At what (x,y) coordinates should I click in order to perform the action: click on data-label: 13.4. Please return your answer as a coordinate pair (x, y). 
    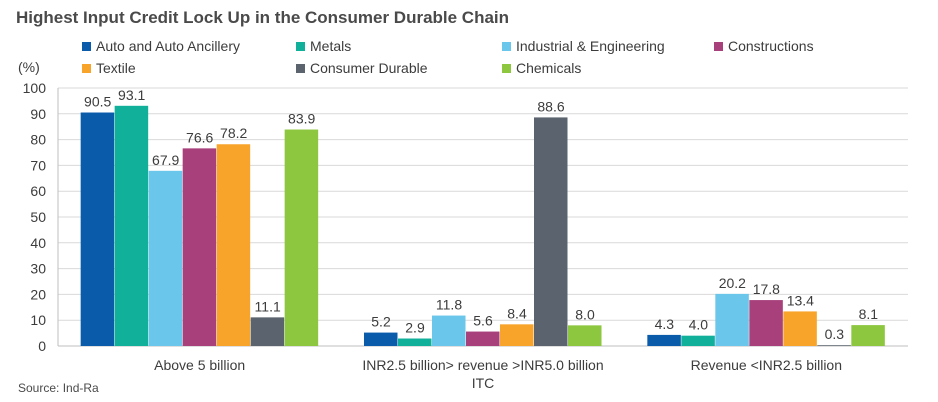
    Looking at the image, I should click on (800, 300).